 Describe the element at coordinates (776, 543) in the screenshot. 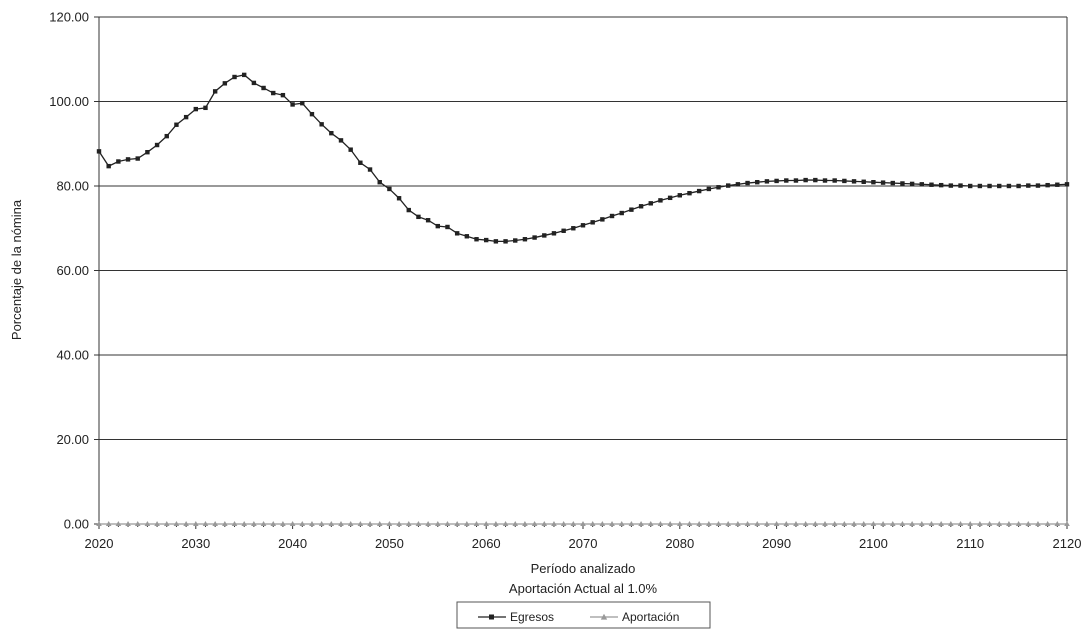

I see `x-tick-label: 2090` at that location.